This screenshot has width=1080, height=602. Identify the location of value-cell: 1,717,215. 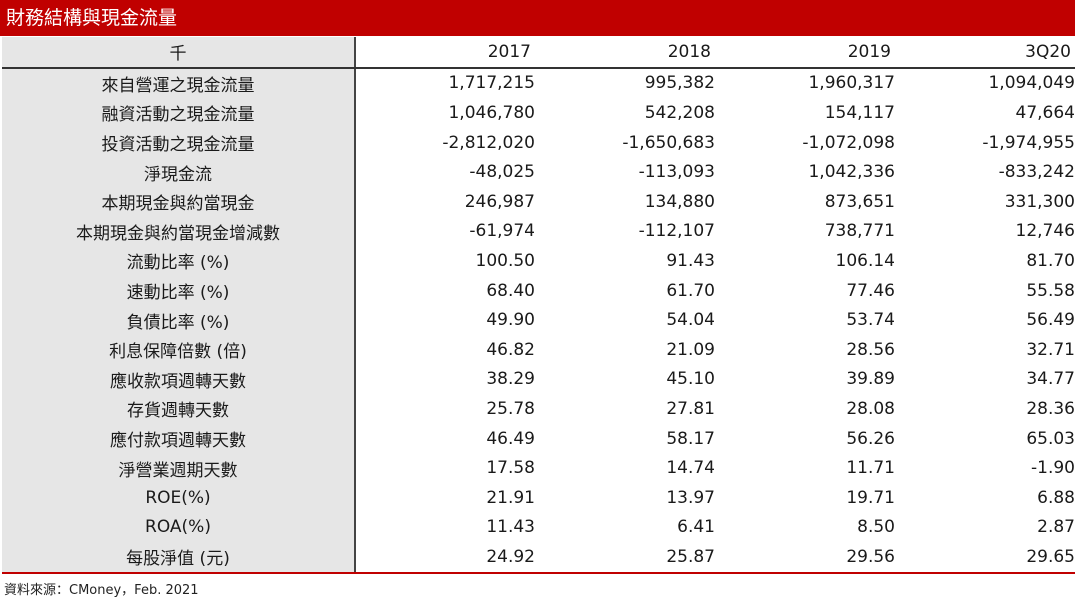
(491, 83).